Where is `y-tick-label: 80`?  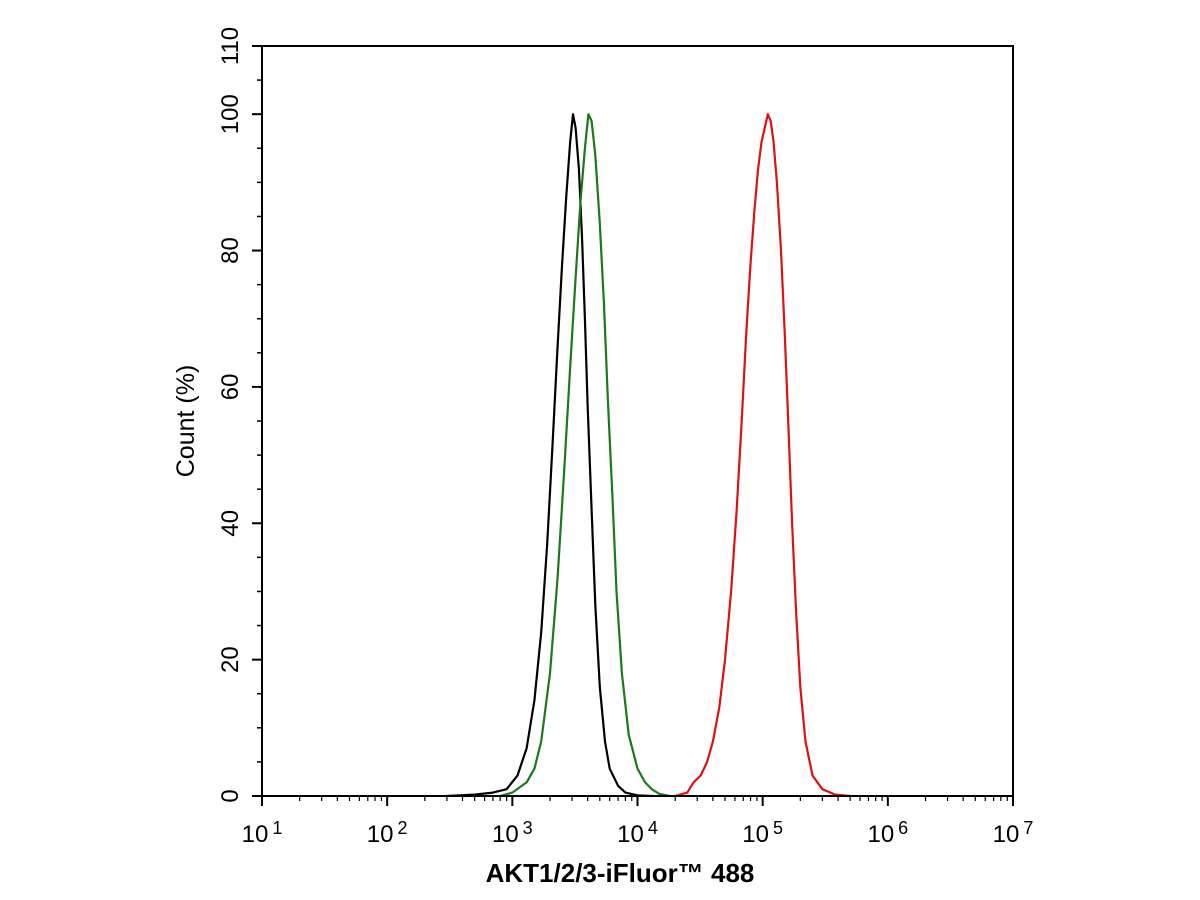 y-tick-label: 80 is located at coordinates (230, 250).